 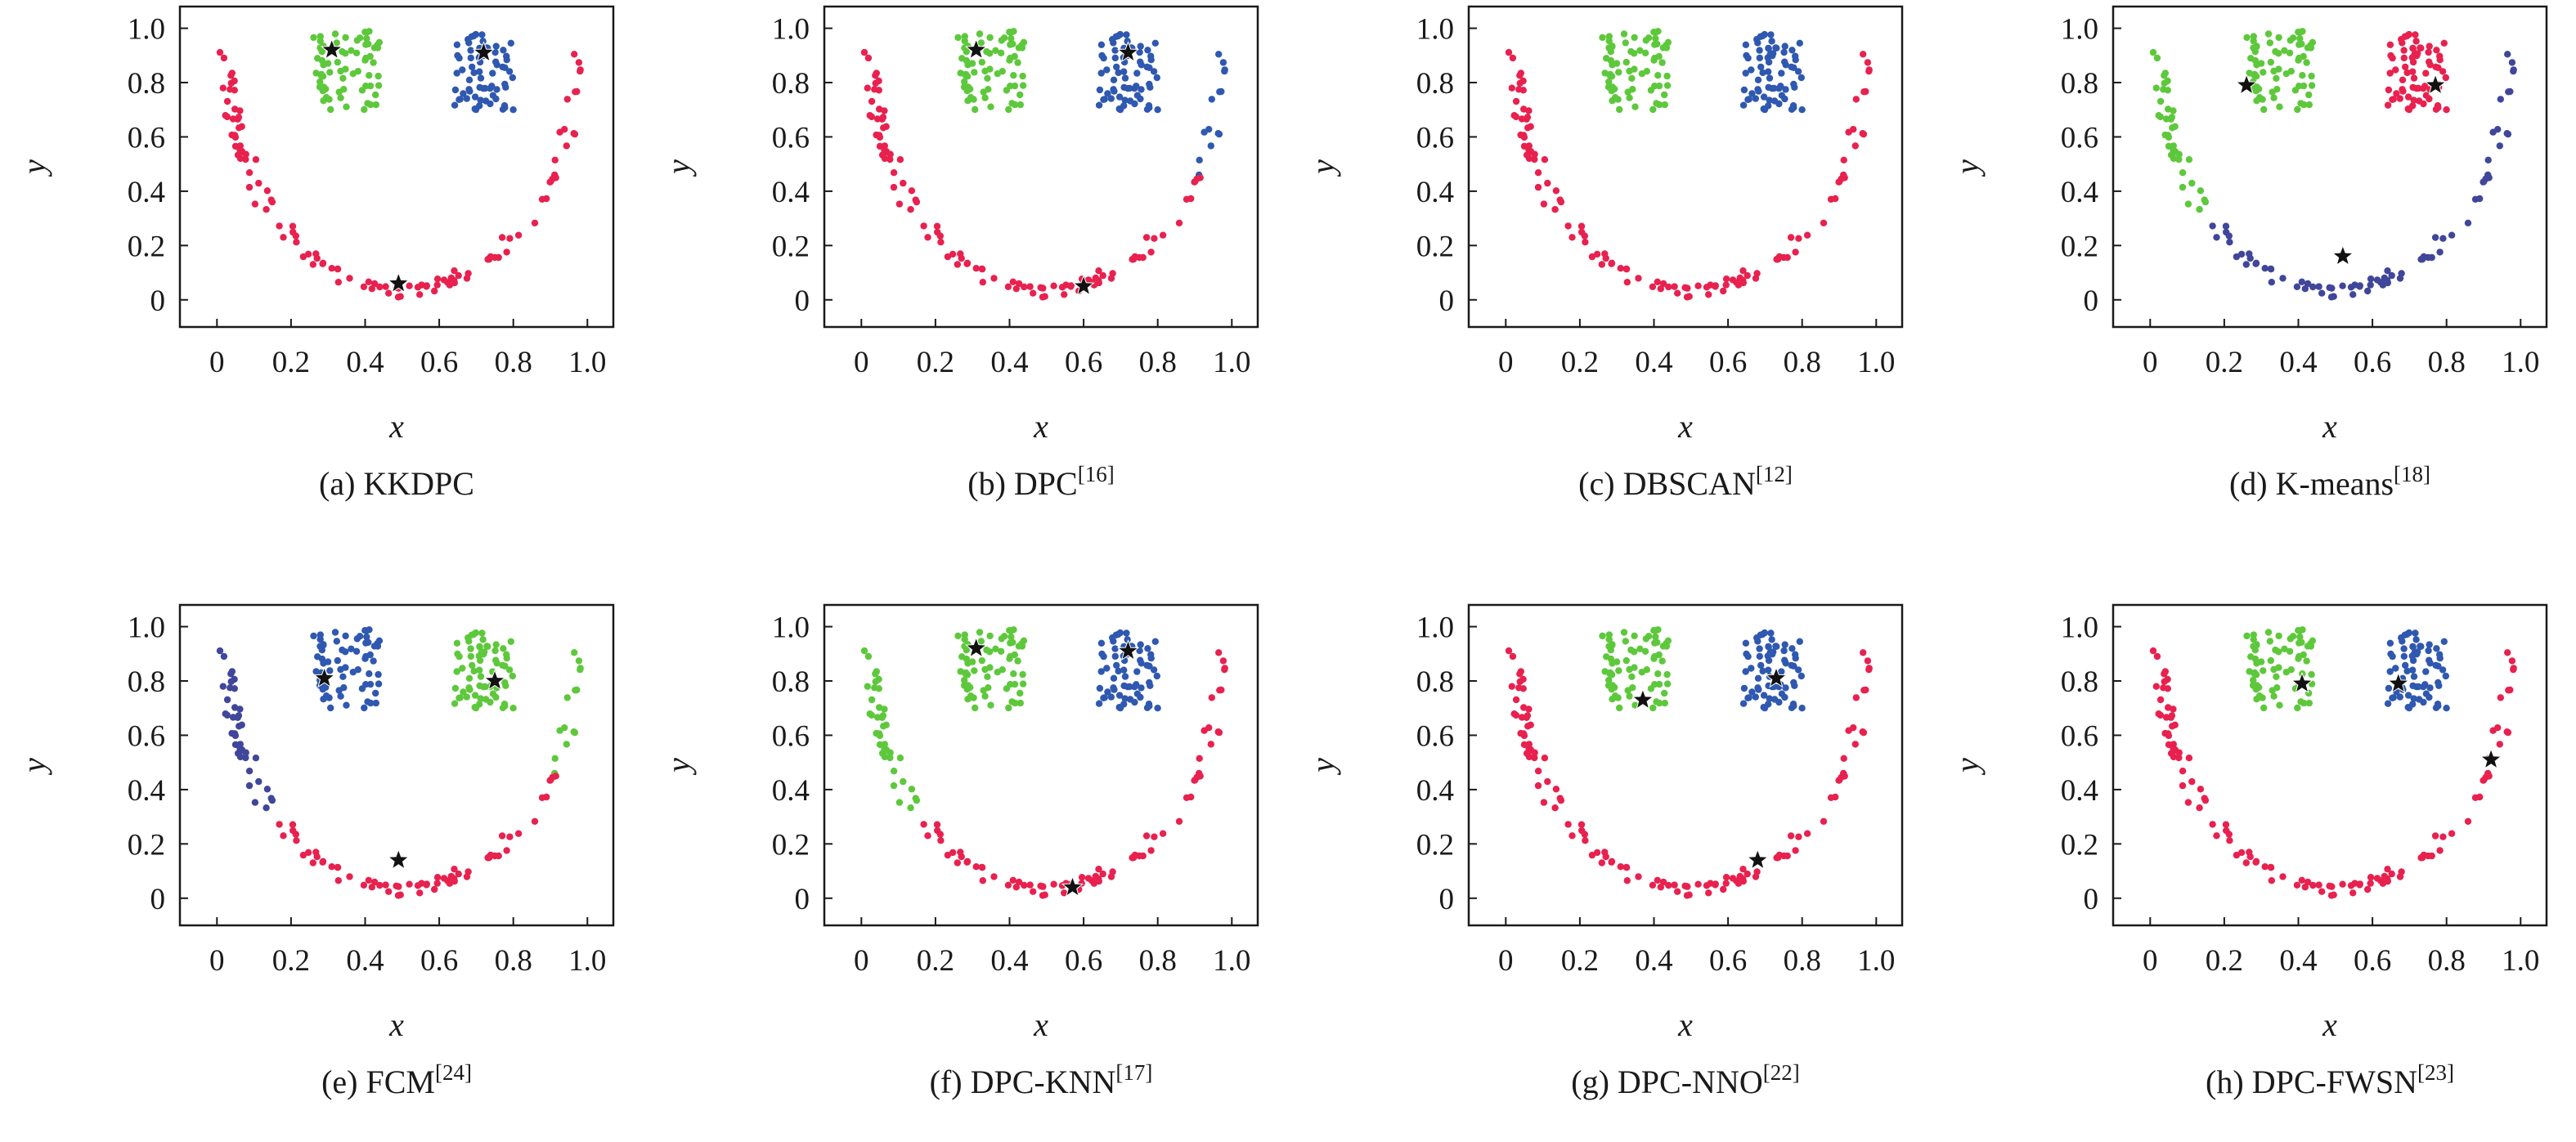 What do you see at coordinates (2333, 762) in the screenshot?
I see `data-points` at bounding box center [2333, 762].